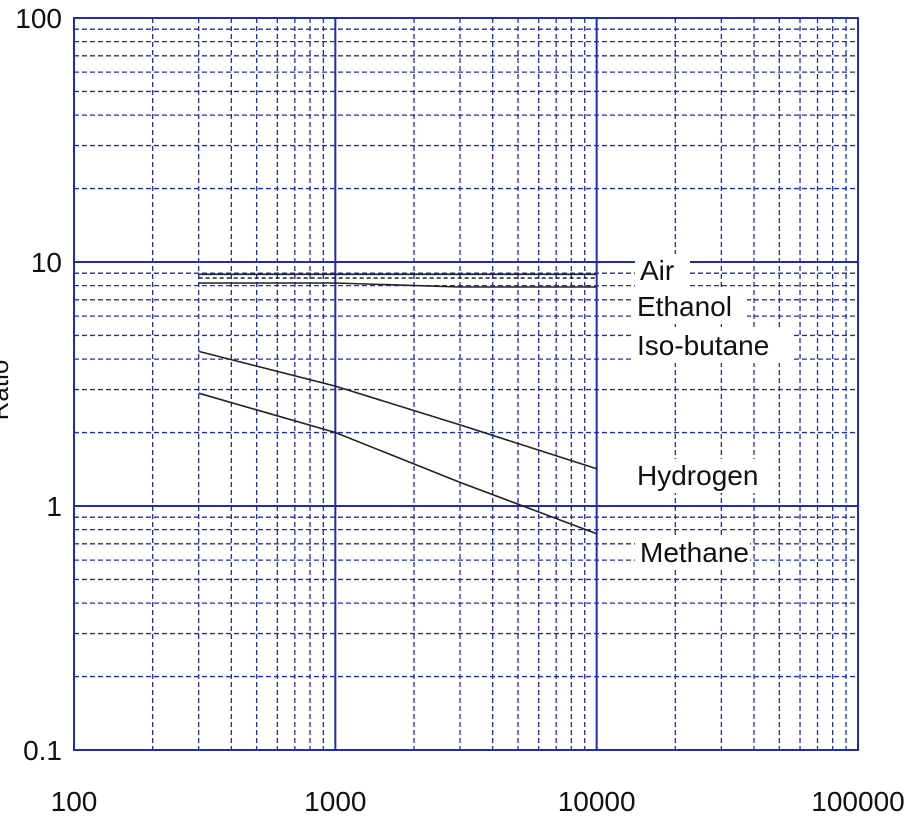  I want to click on series-label-hydrogen: Hydrogen, so click(697, 475).